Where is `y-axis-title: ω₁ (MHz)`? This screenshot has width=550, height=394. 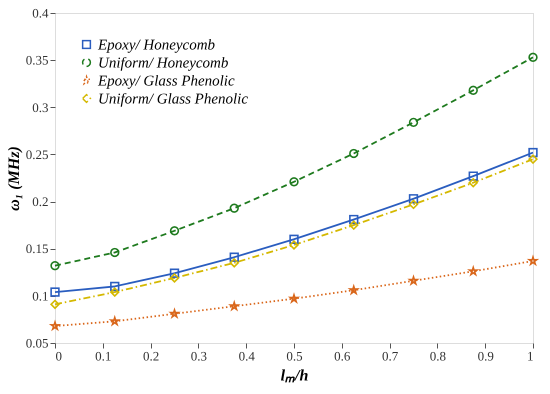
y-axis-title: ω₁ (MHz) is located at coordinates (14, 178).